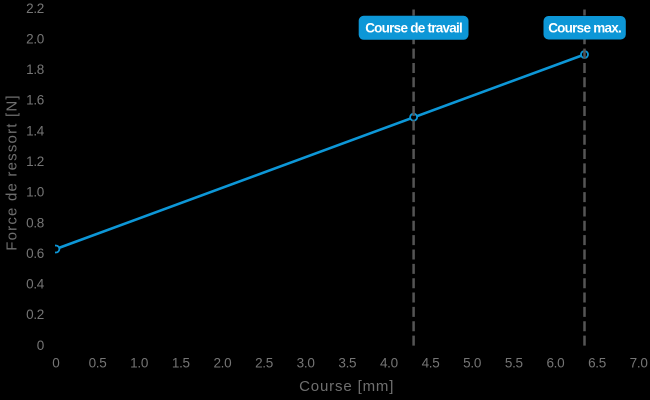  I want to click on svg-text: 2.2, so click(35, 8).